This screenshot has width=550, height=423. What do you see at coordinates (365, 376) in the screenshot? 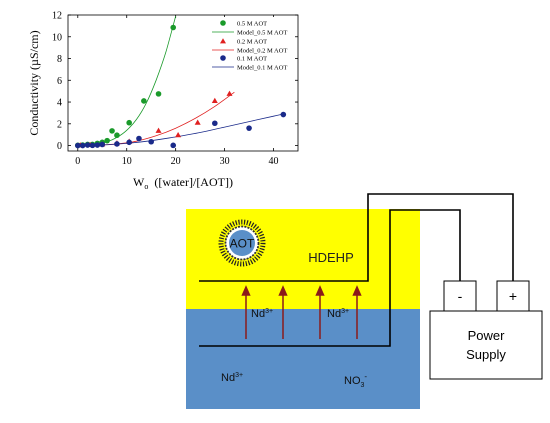
I see `anion-charge: -` at bounding box center [365, 376].